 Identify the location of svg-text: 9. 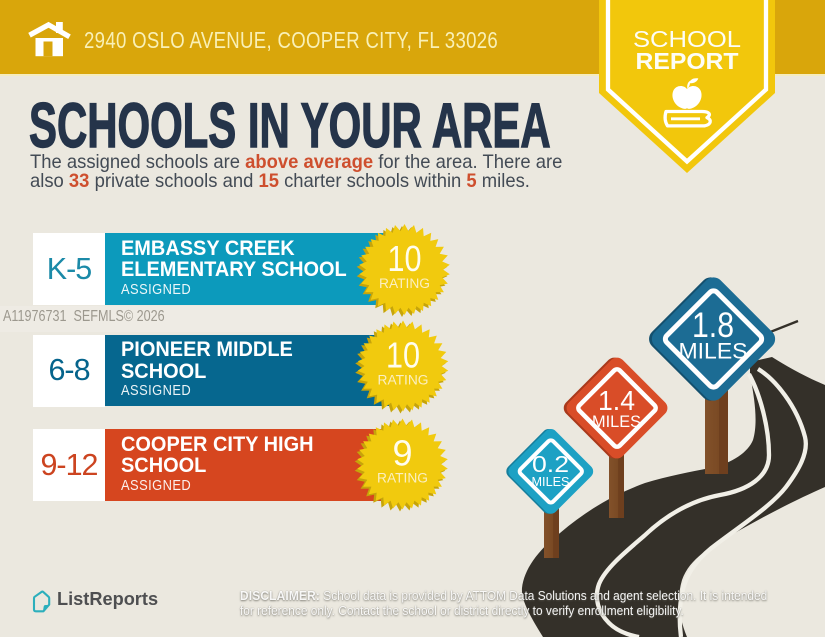
(402, 453).